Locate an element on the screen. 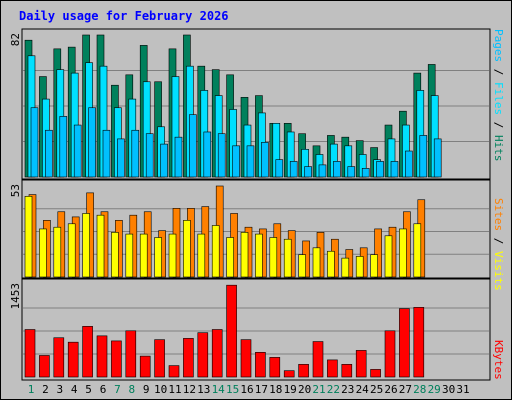  top-scale-label: 82 is located at coordinates (15, 39).